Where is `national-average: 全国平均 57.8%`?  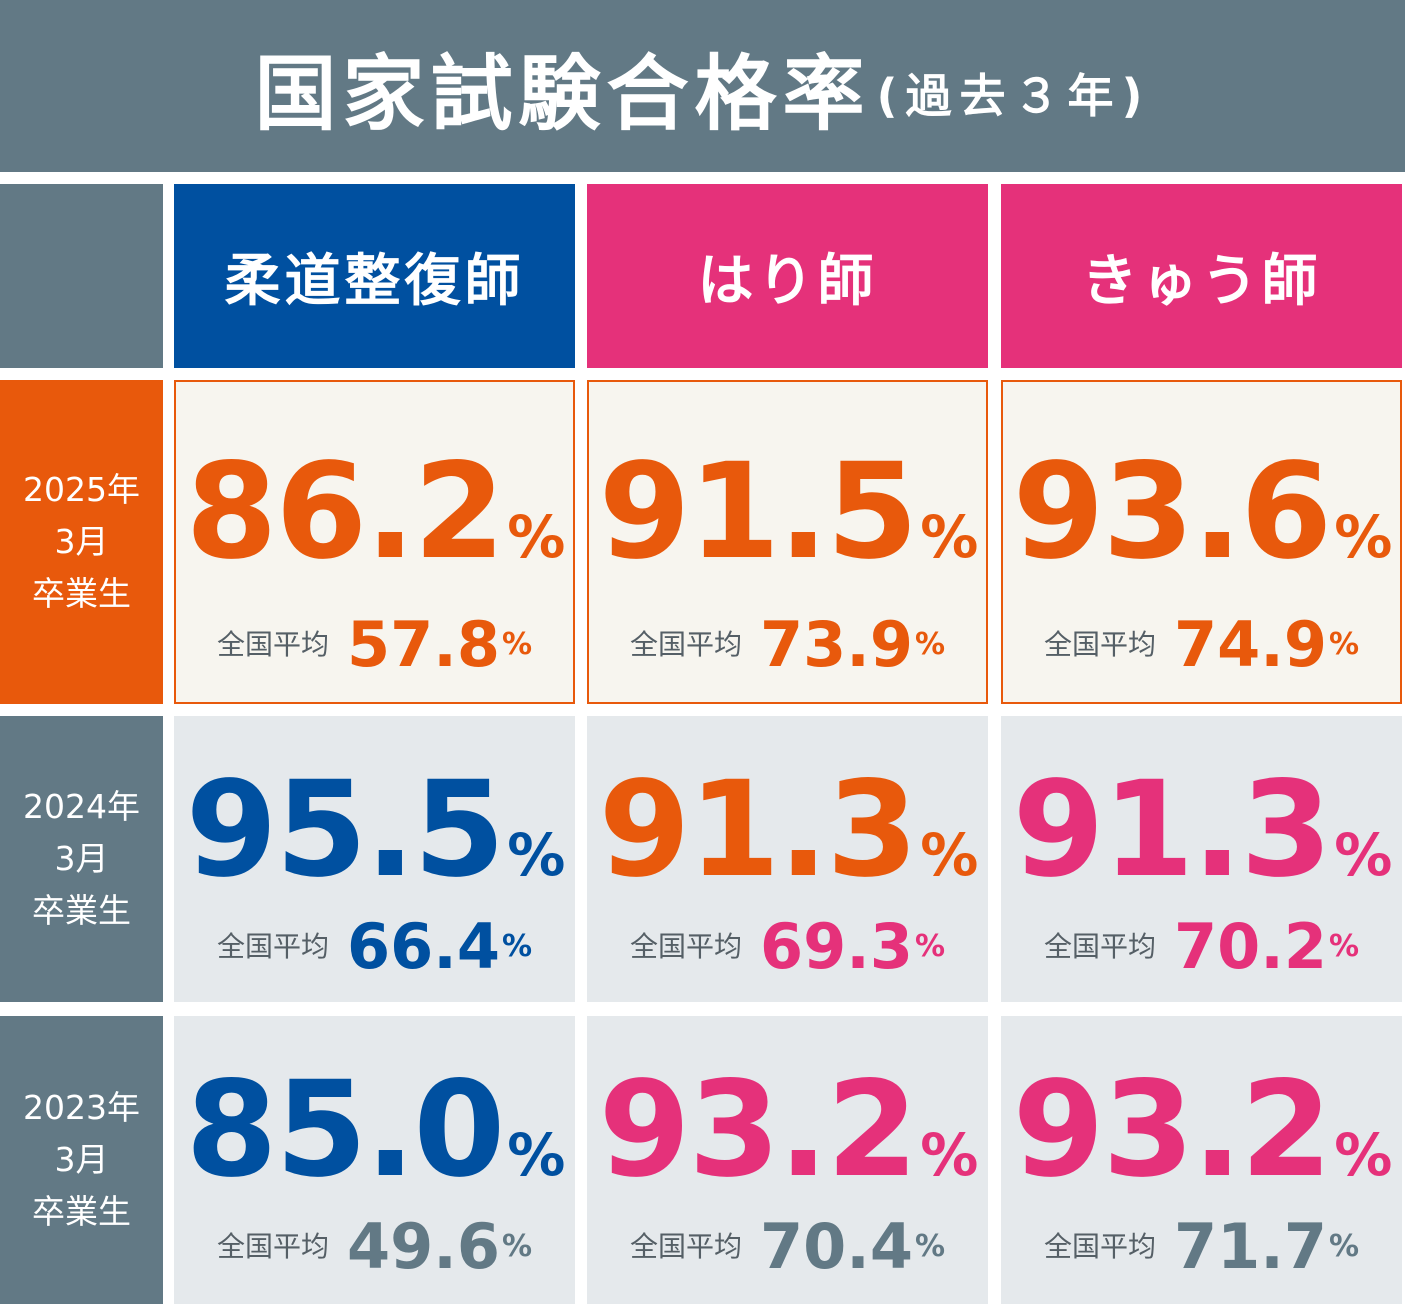 national-average: 全国平均 57.8% is located at coordinates (374, 644).